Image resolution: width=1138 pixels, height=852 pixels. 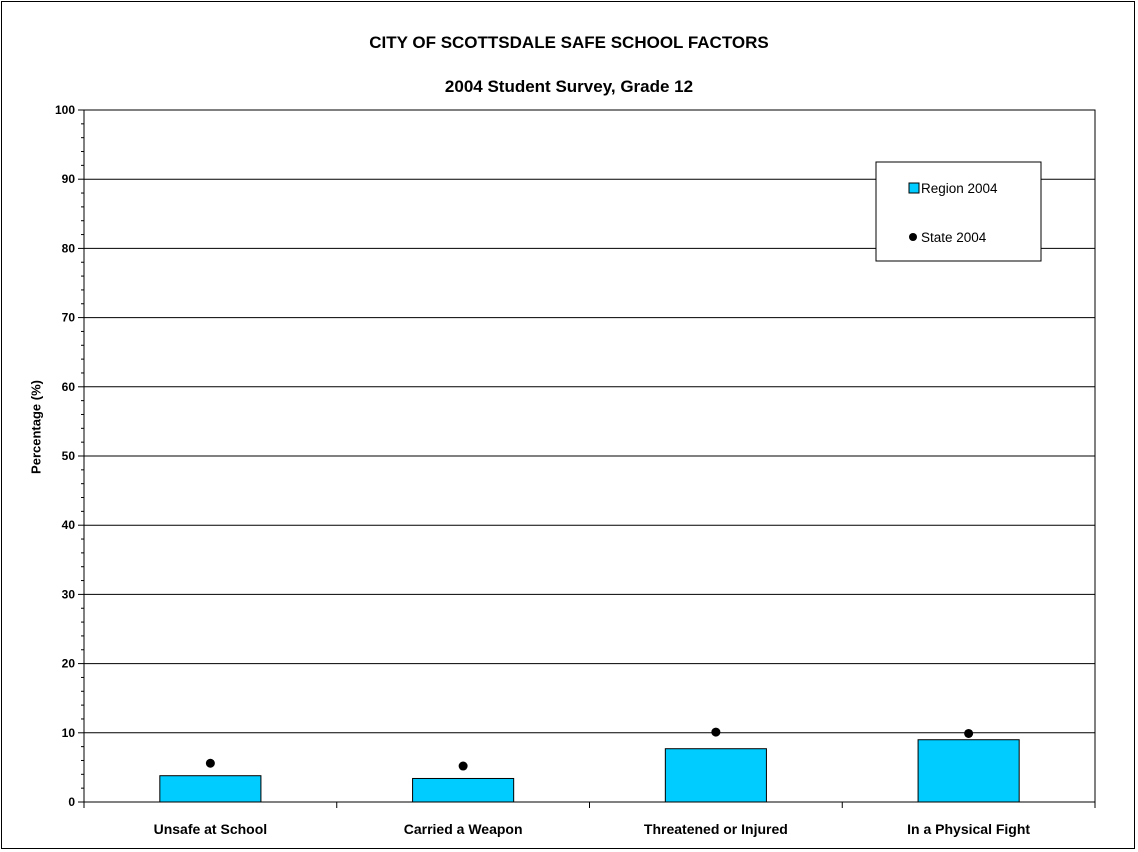 I want to click on y-tick-label: 80, so click(x=69, y=248).